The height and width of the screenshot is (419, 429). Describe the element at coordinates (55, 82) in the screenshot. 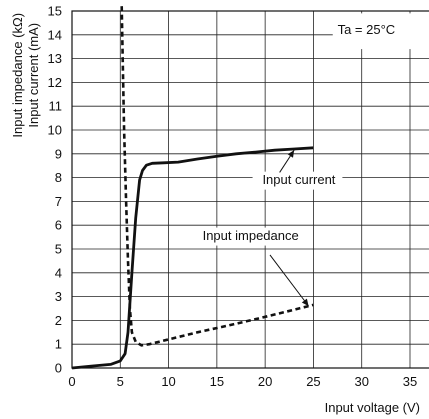

I see `y-tick-label: 12` at that location.